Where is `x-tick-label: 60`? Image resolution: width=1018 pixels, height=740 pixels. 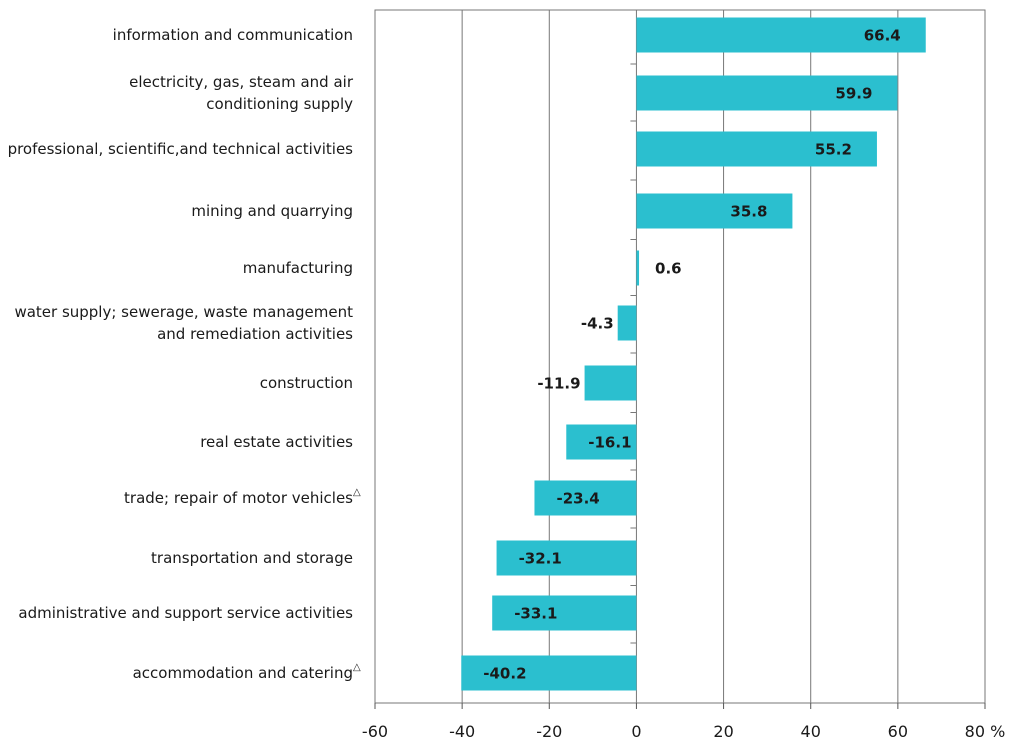
x-tick-label: 60 is located at coordinates (898, 731).